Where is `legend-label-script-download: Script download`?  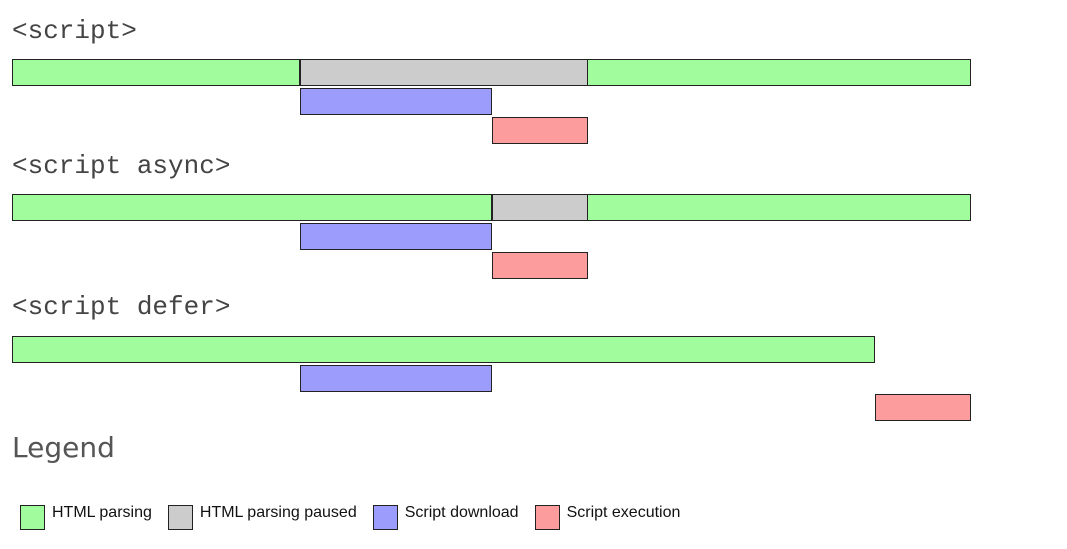 legend-label-script-download: Script download is located at coordinates (461, 512).